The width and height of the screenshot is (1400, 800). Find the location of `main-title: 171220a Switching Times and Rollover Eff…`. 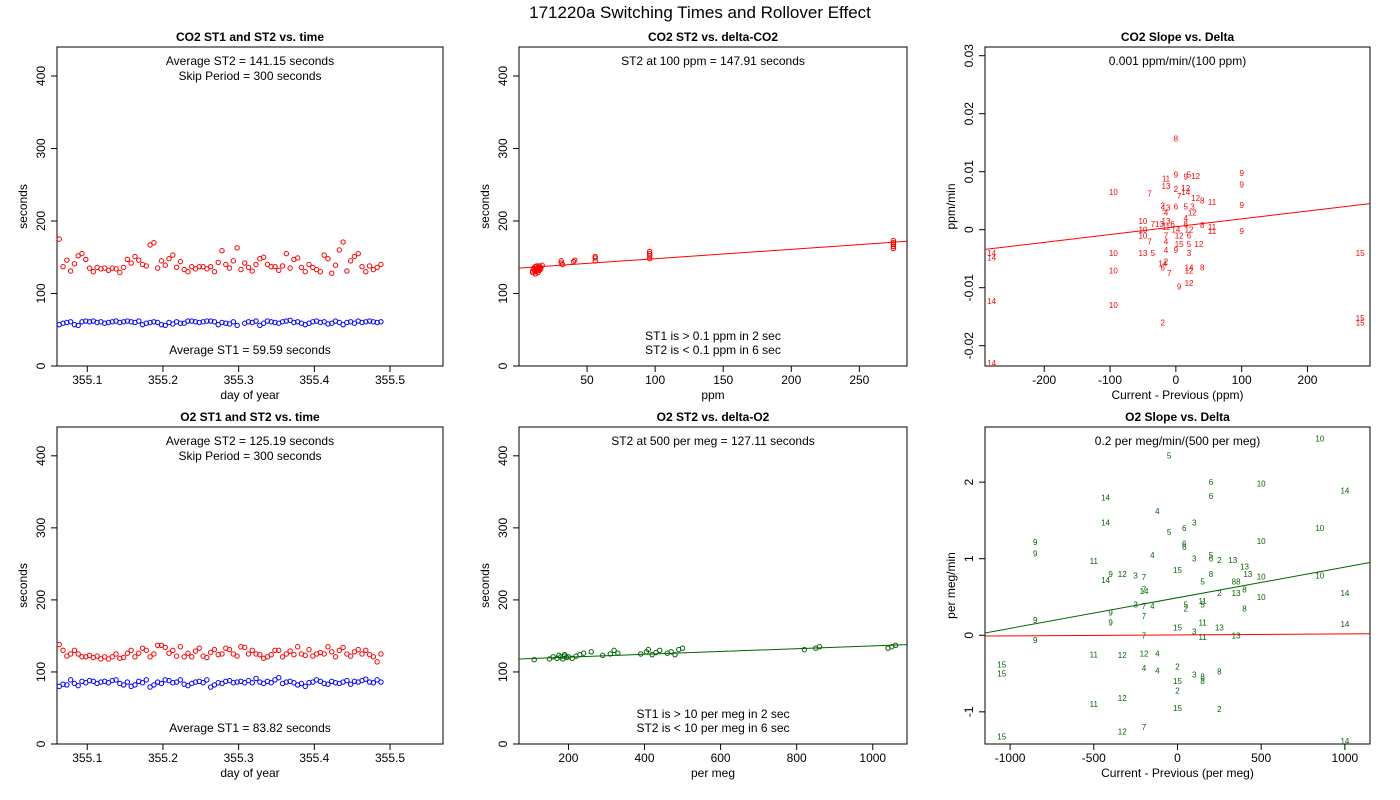

main-title: 171220a Switching Times and Rollover Eff… is located at coordinates (700, 12).